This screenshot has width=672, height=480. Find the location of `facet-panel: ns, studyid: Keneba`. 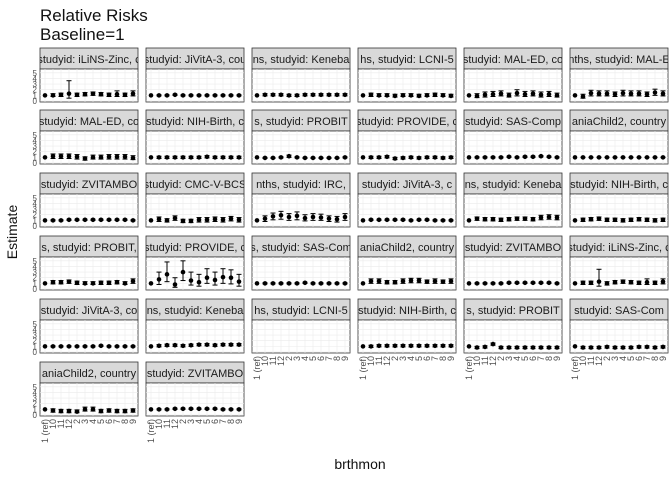

facet-panel: ns, studyid: Keneba is located at coordinates (513, 200).